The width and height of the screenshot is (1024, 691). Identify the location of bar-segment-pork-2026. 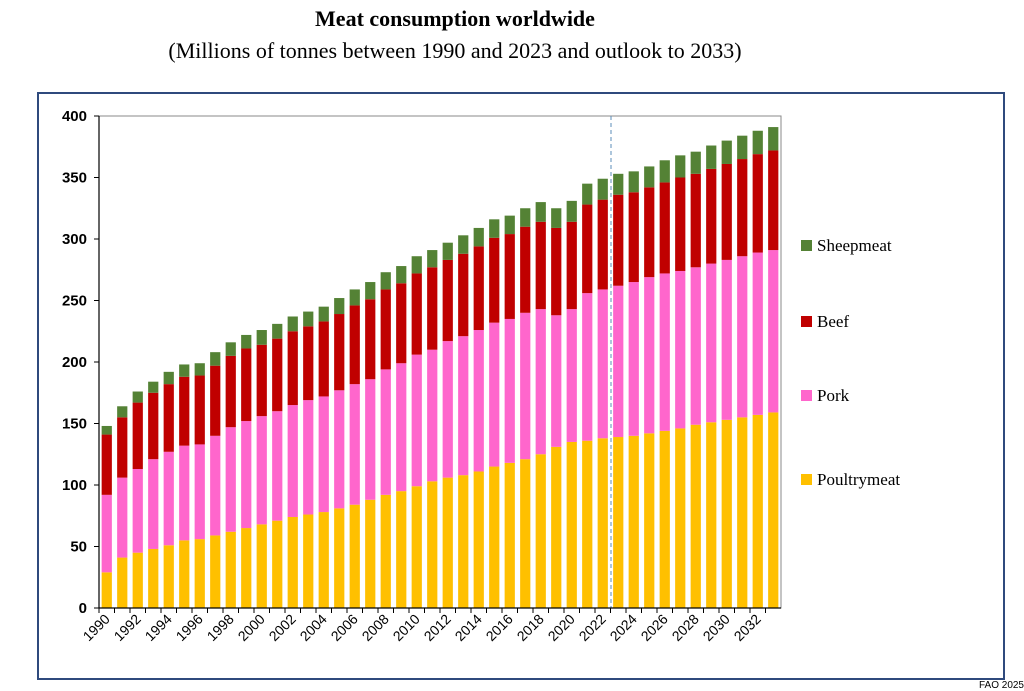
(664, 352).